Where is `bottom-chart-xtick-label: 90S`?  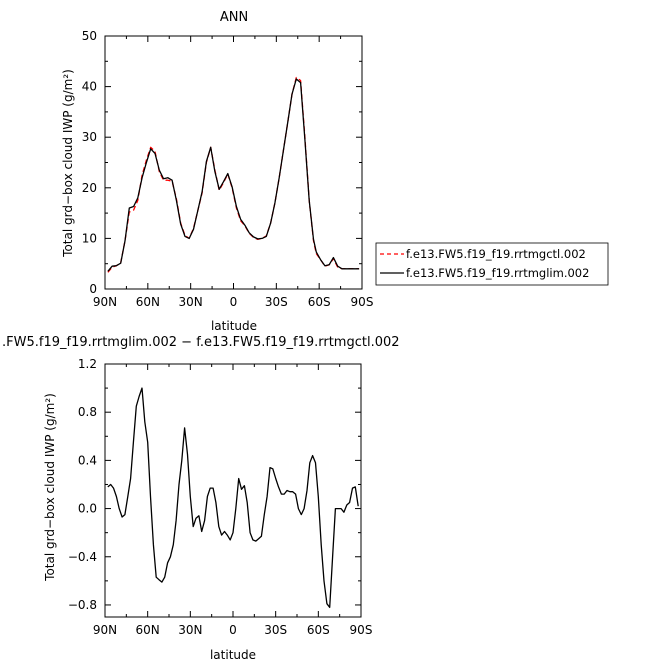
bottom-chart-xtick-label: 90S is located at coordinates (361, 630).